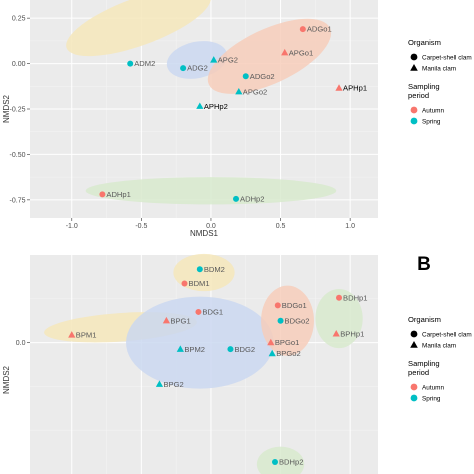 The image size is (474, 474). Describe the element at coordinates (262, 76) in the screenshot. I see `point-label-adgo2: ADGo2` at that location.